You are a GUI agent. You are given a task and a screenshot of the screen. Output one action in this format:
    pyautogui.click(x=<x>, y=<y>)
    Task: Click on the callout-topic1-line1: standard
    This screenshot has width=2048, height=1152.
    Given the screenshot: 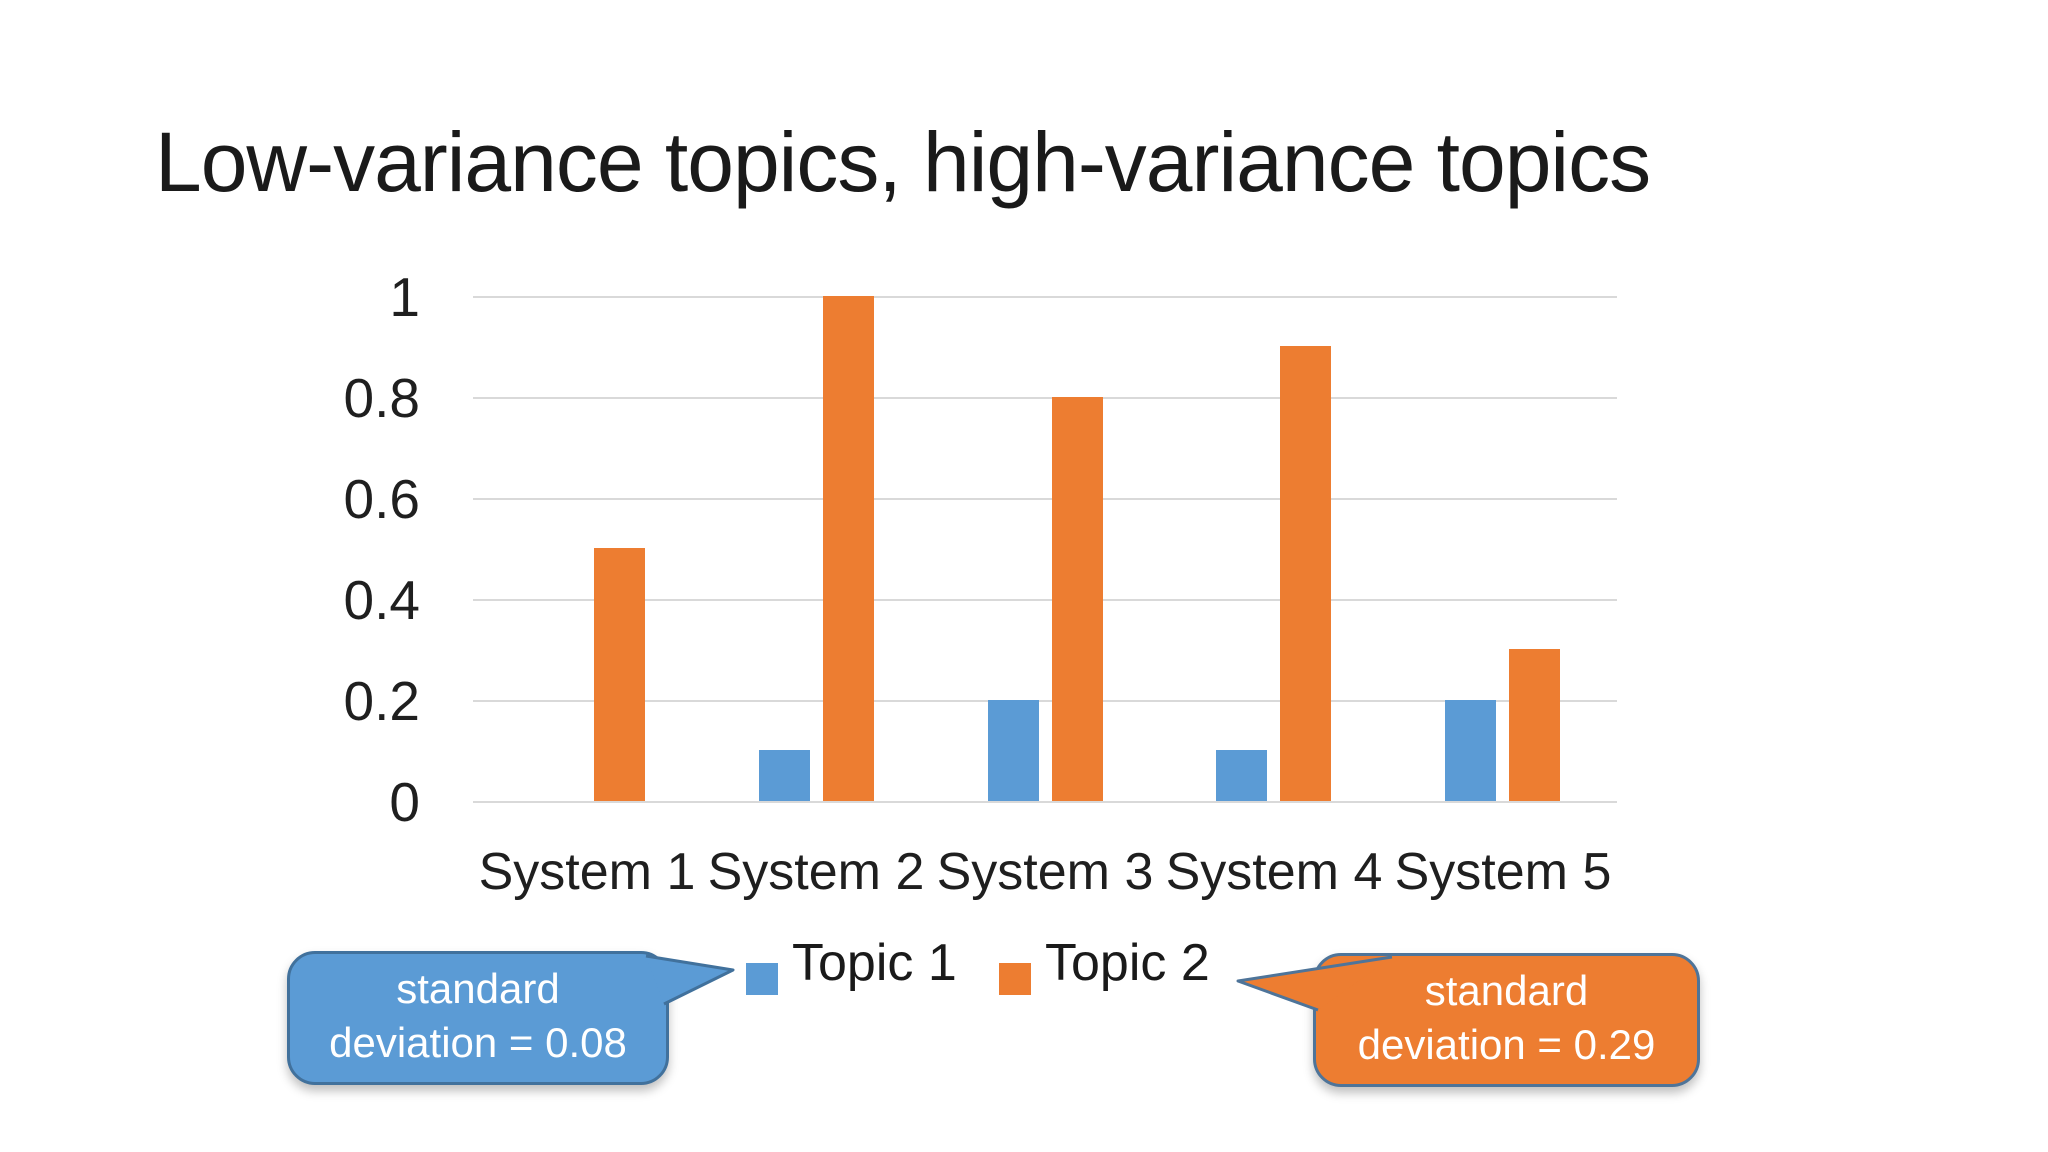 What is the action you would take?
    pyautogui.click(x=478, y=988)
    